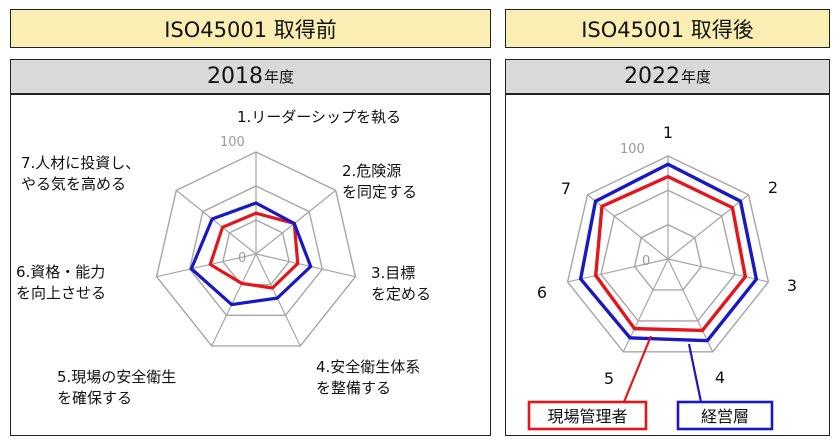 This screenshot has width=840, height=444. What do you see at coordinates (542, 292) in the screenshot?
I see `axis-label-6: 6` at bounding box center [542, 292].